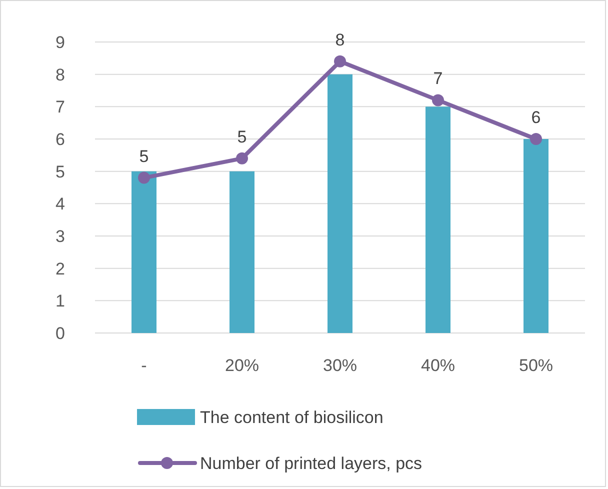  I want to click on y-tick-label: 1, so click(60, 301).